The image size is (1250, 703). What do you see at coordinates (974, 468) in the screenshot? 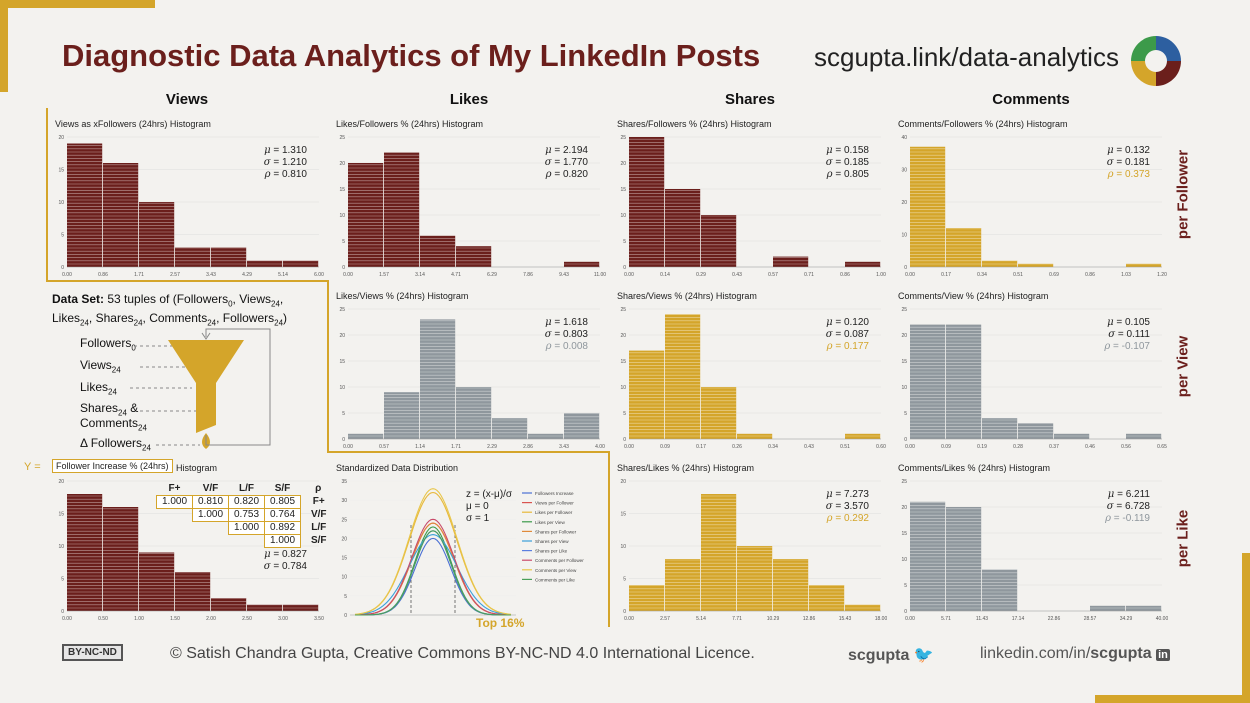
I see `histogram-title: Comments/Likes % (24hrs) Histogram` at bounding box center [974, 468].